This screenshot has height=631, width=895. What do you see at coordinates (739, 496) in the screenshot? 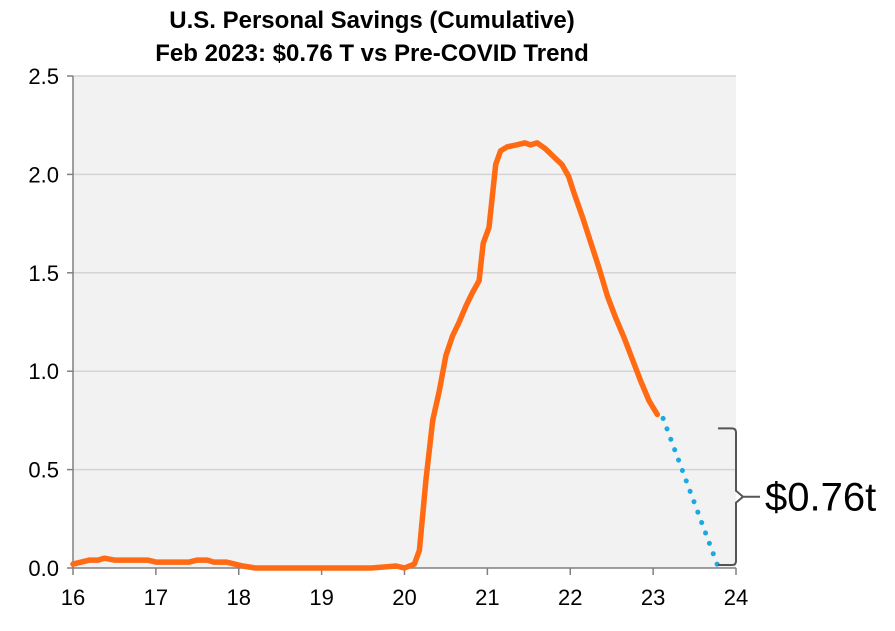
I see `annotation-brace` at bounding box center [739, 496].